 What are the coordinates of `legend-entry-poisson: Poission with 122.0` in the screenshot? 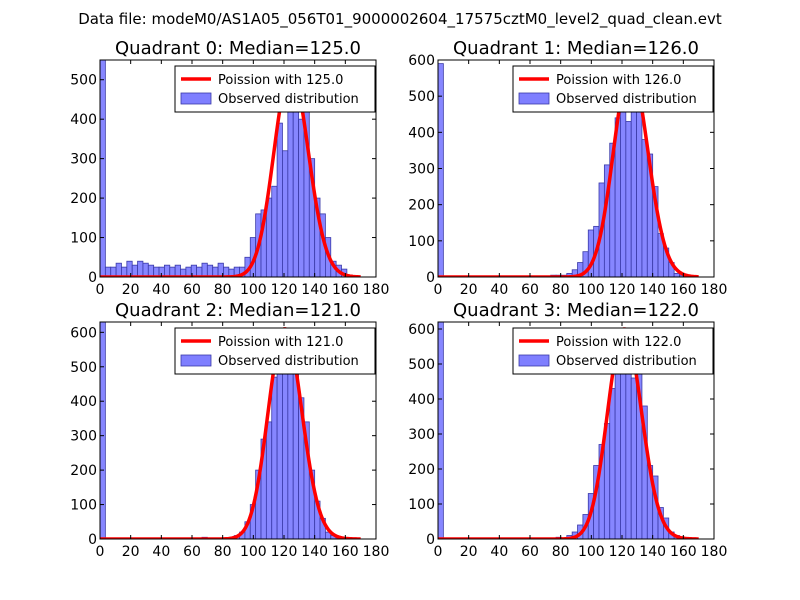 It's located at (618, 342).